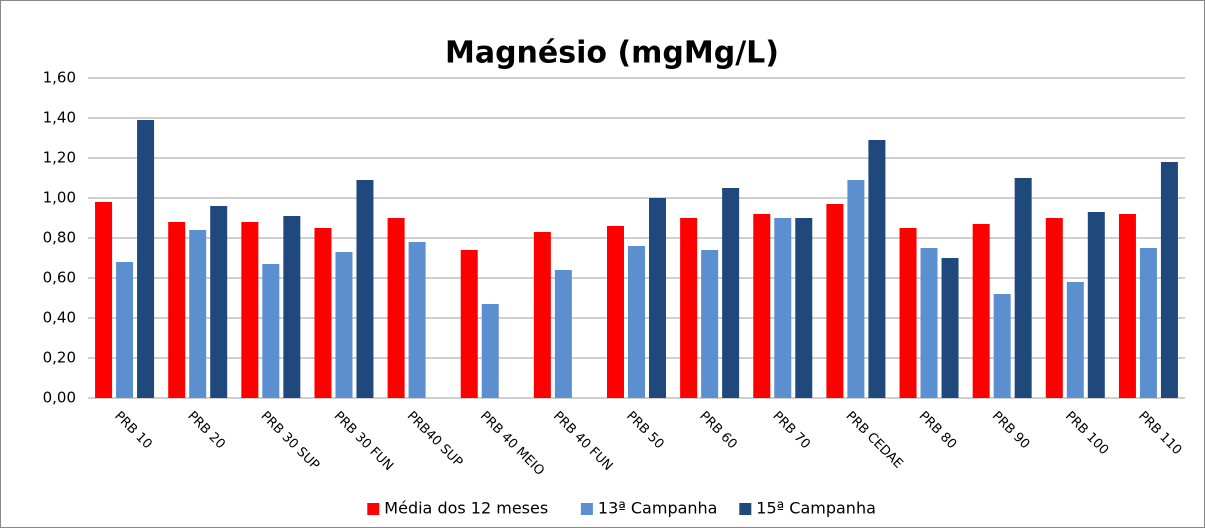 The width and height of the screenshot is (1205, 528). Describe the element at coordinates (59, 78) in the screenshot. I see `y-tick-label: 1,60` at that location.